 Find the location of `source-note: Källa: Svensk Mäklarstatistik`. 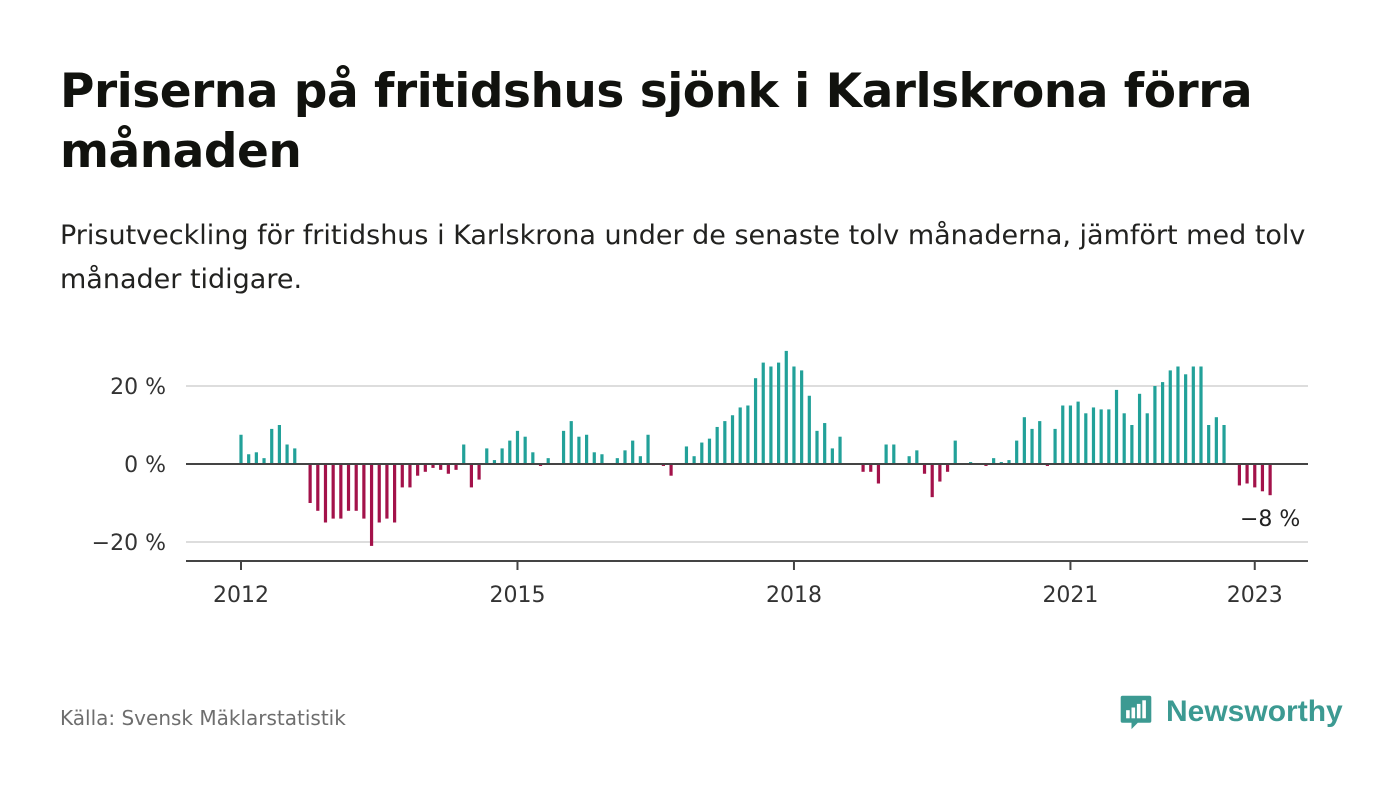

source-note: Källa: Svensk Mäklarstatistik is located at coordinates (203, 718).